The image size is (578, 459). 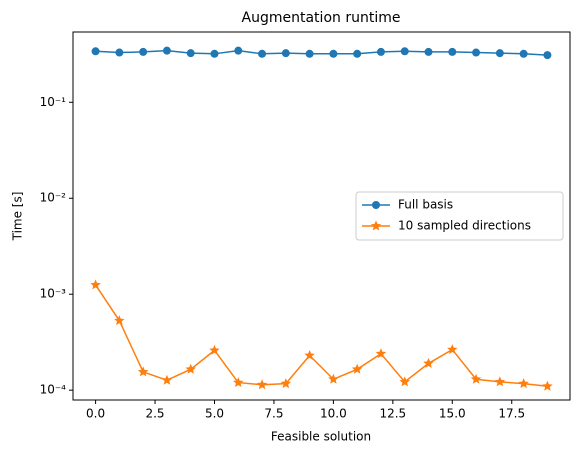 I want to click on legend-label: Full basis, so click(x=425, y=205).